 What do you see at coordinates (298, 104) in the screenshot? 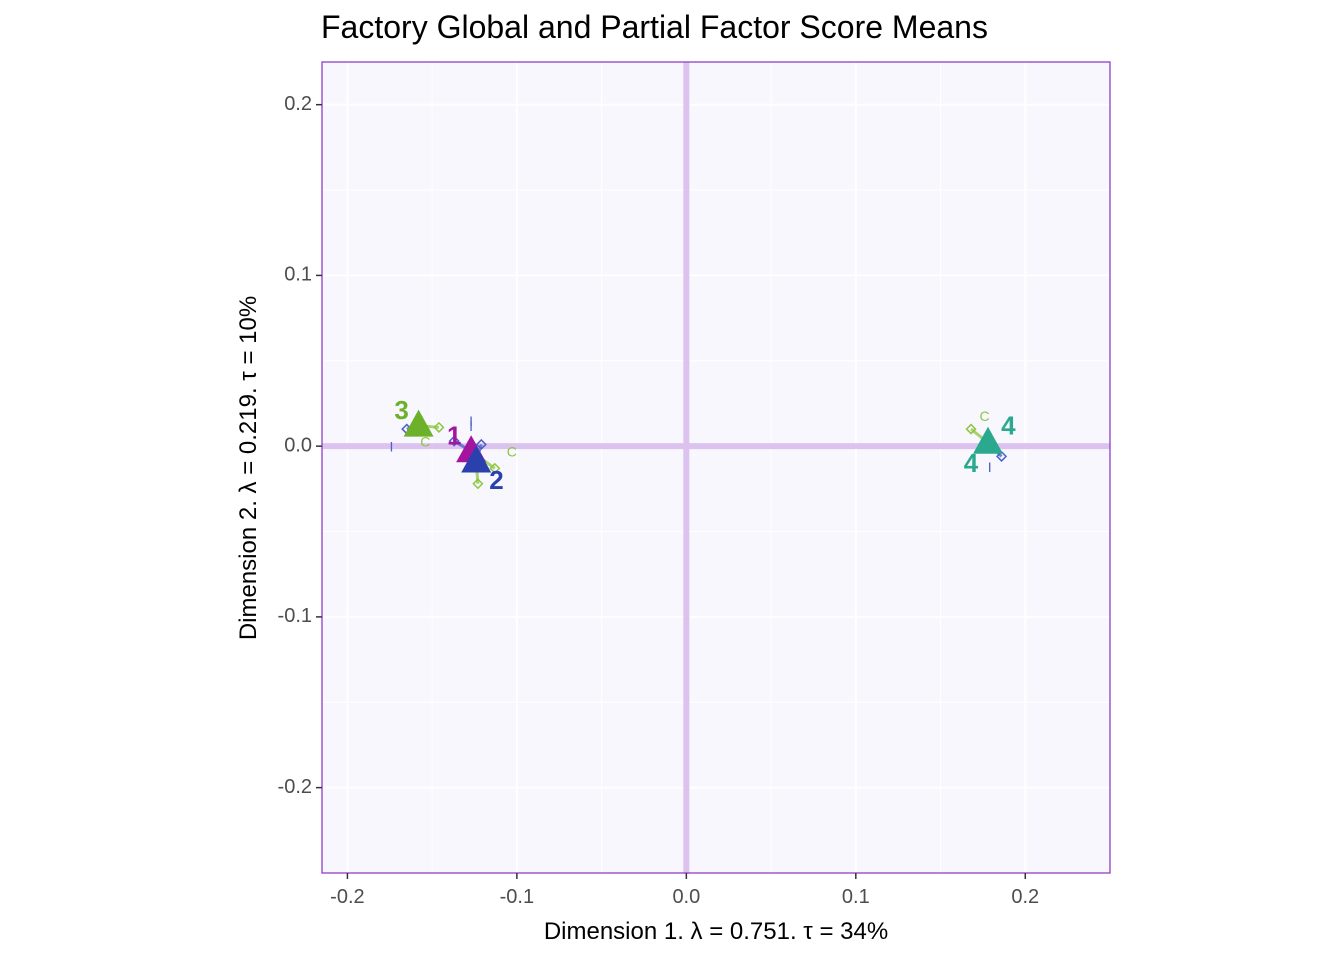
I see `y-tick-label: 0.2` at bounding box center [298, 104].